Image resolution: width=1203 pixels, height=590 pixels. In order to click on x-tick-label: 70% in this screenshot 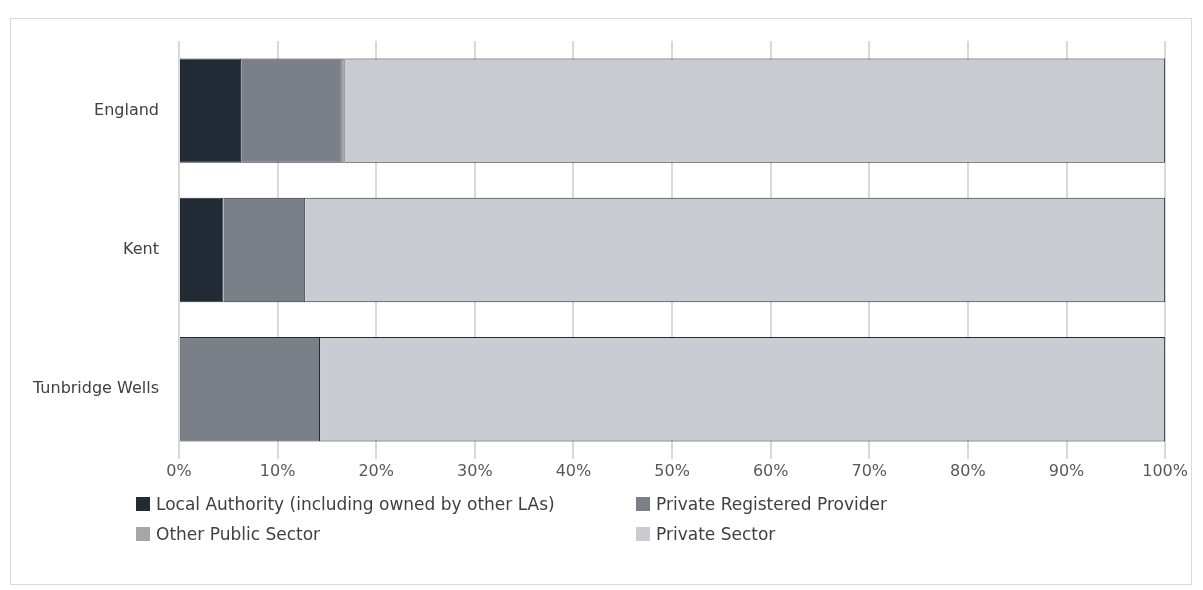, I will do `click(869, 470)`.